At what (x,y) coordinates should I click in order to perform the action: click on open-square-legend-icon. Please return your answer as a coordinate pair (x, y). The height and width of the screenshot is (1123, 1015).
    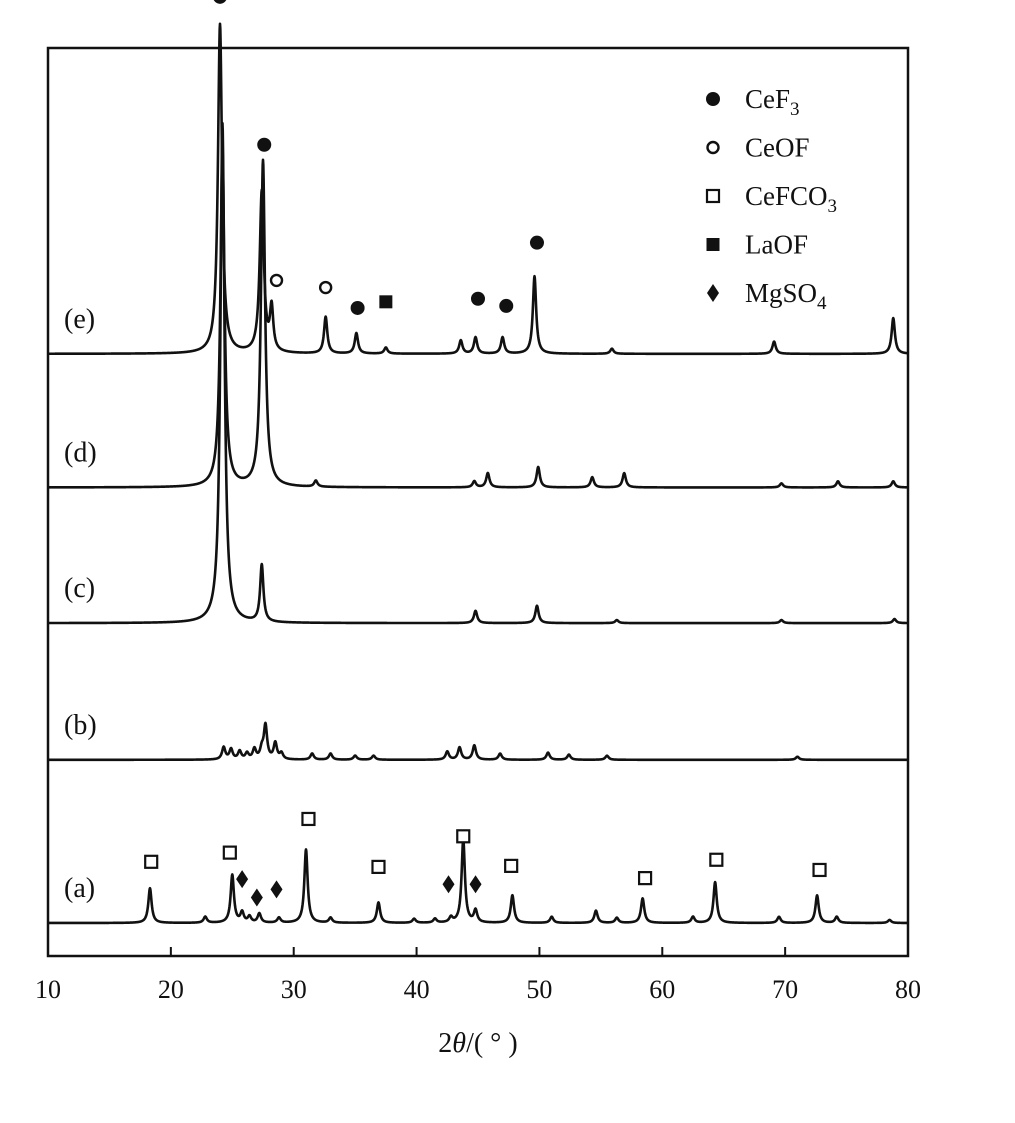
    Looking at the image, I should click on (713, 196).